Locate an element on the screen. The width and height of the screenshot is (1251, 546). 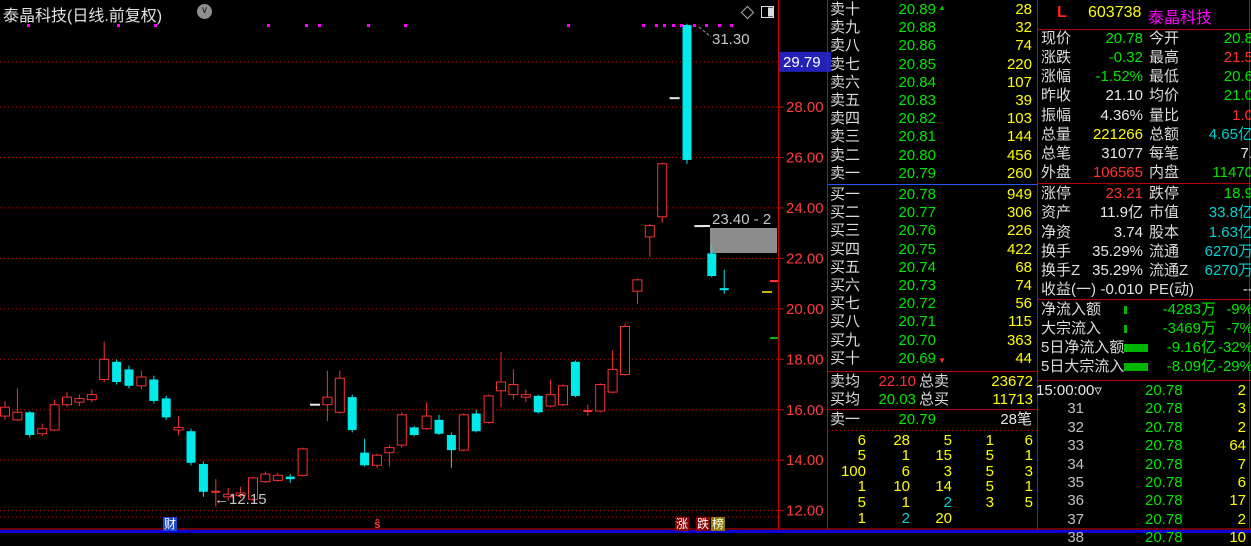
ask-row: 卖一 20.79 260 is located at coordinates (932, 174).